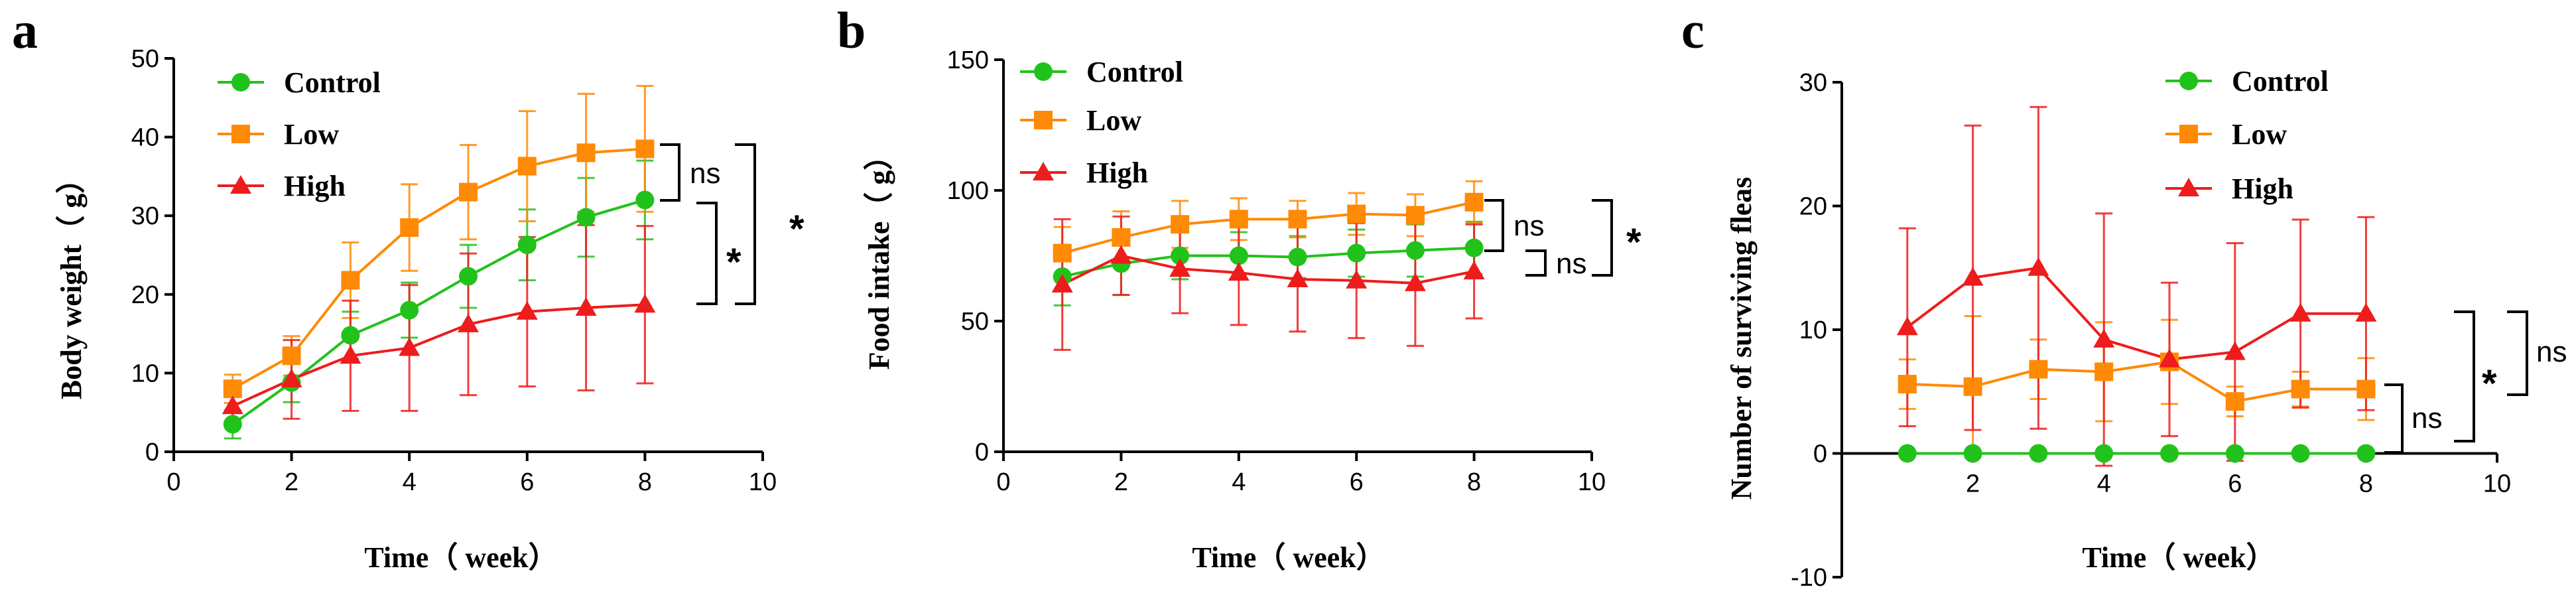  I want to click on panel-c-ylabel: Number of surviving fleas, so click(1742, 338).